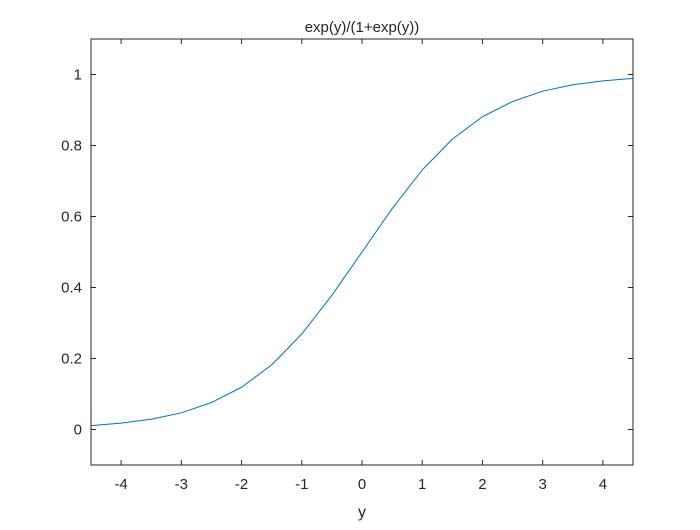  What do you see at coordinates (71, 359) in the screenshot?
I see `y-tick-label: 0.2` at bounding box center [71, 359].